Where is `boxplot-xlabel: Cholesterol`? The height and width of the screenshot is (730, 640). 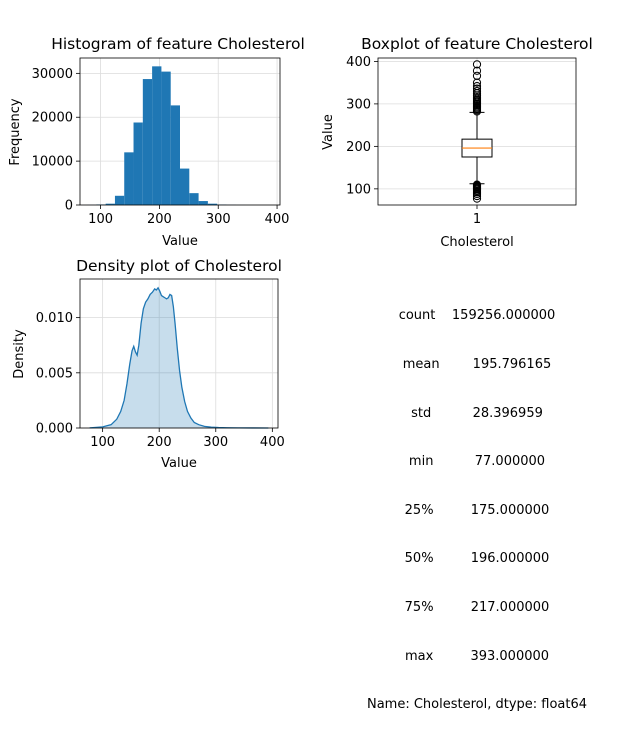 boxplot-xlabel: Cholesterol is located at coordinates (476, 242).